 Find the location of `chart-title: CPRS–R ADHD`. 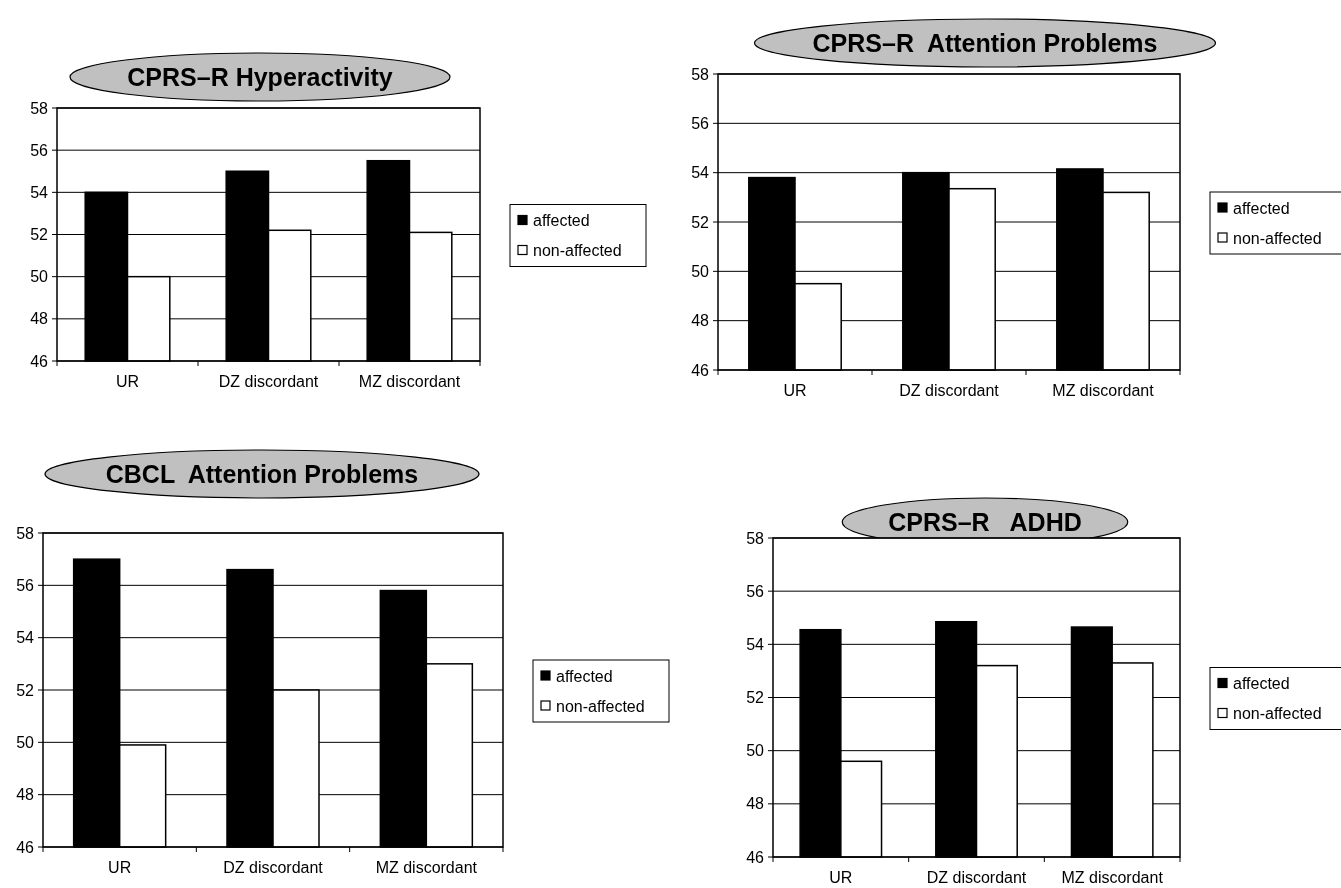

chart-title: CPRS–R ADHD is located at coordinates (985, 522).